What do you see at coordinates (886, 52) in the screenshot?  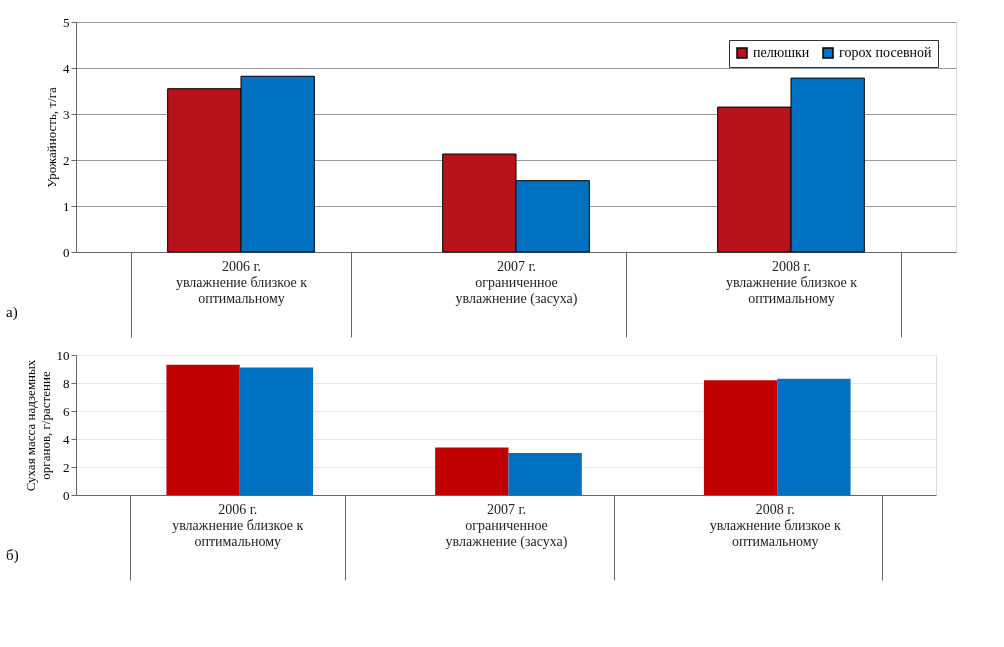 I see `legend-label: горох посевной` at bounding box center [886, 52].